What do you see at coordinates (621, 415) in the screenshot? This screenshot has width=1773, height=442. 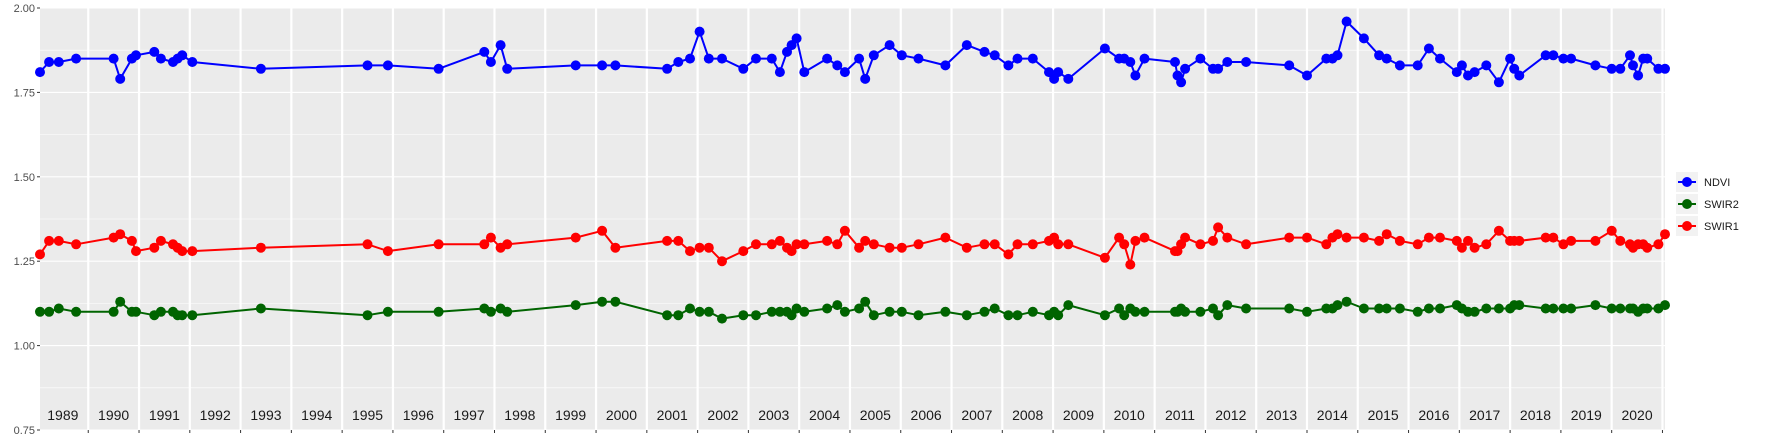 I see `year-label: 2000` at bounding box center [621, 415].